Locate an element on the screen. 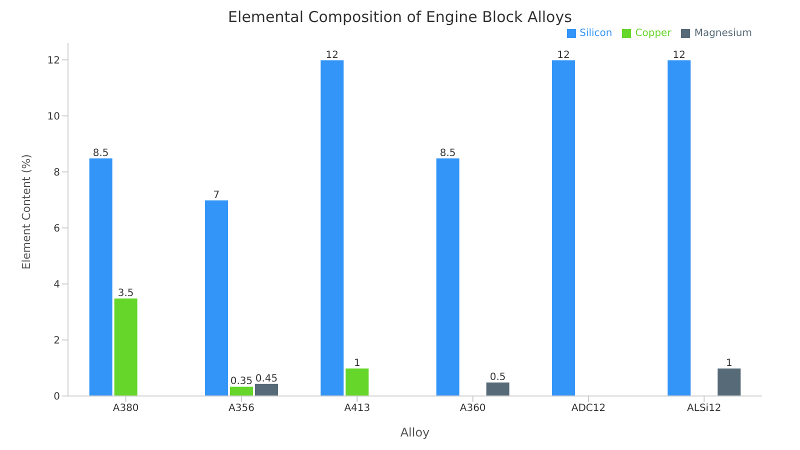 This screenshot has width=800, height=450. x-axis-title: Alloy is located at coordinates (415, 433).